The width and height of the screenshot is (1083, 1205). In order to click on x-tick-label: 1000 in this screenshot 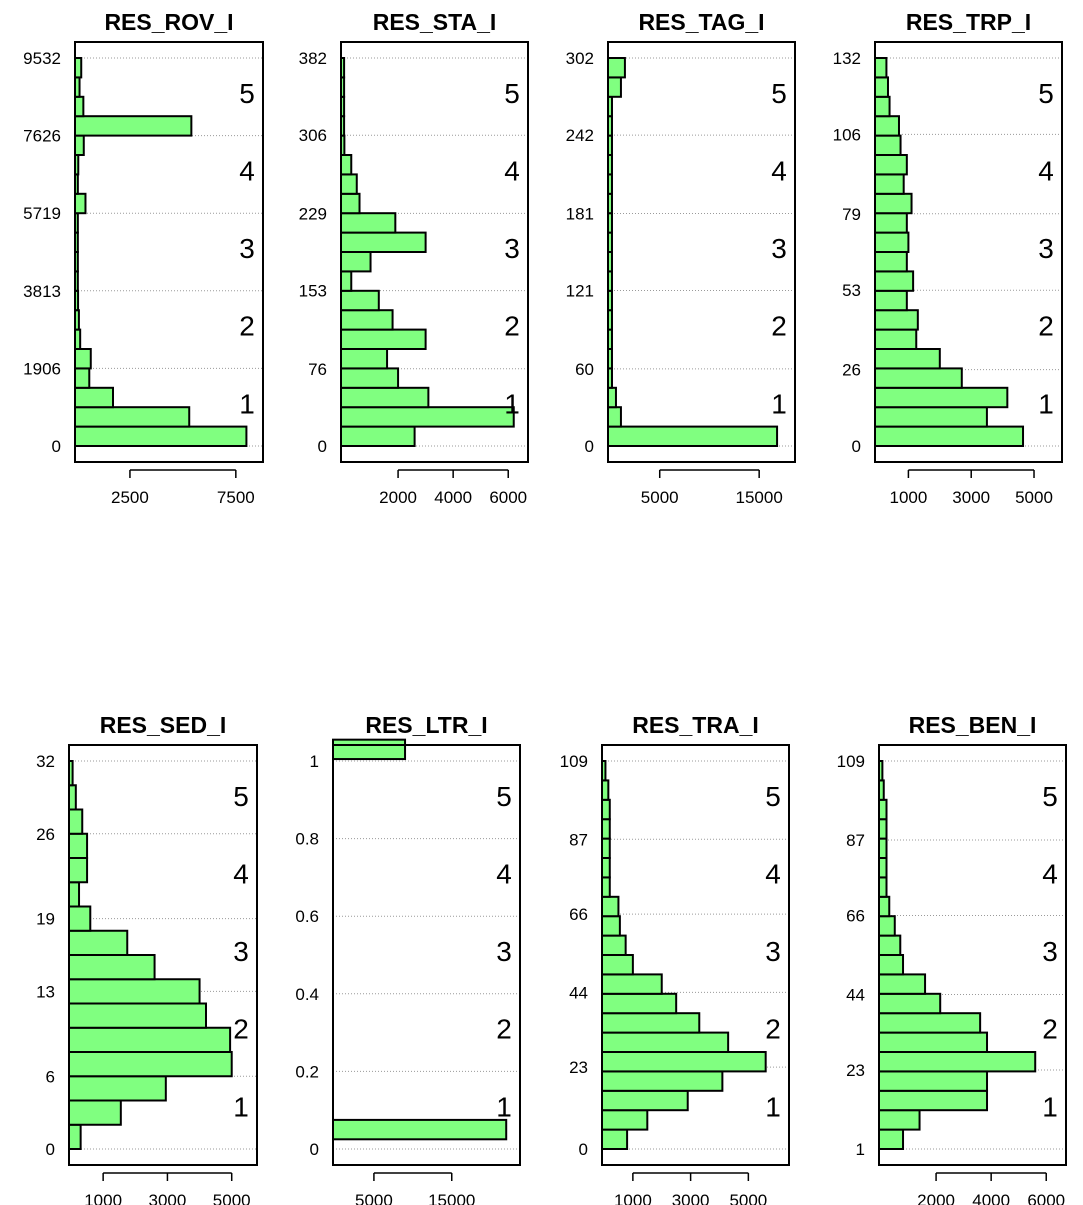, I will do `click(633, 1198)`.